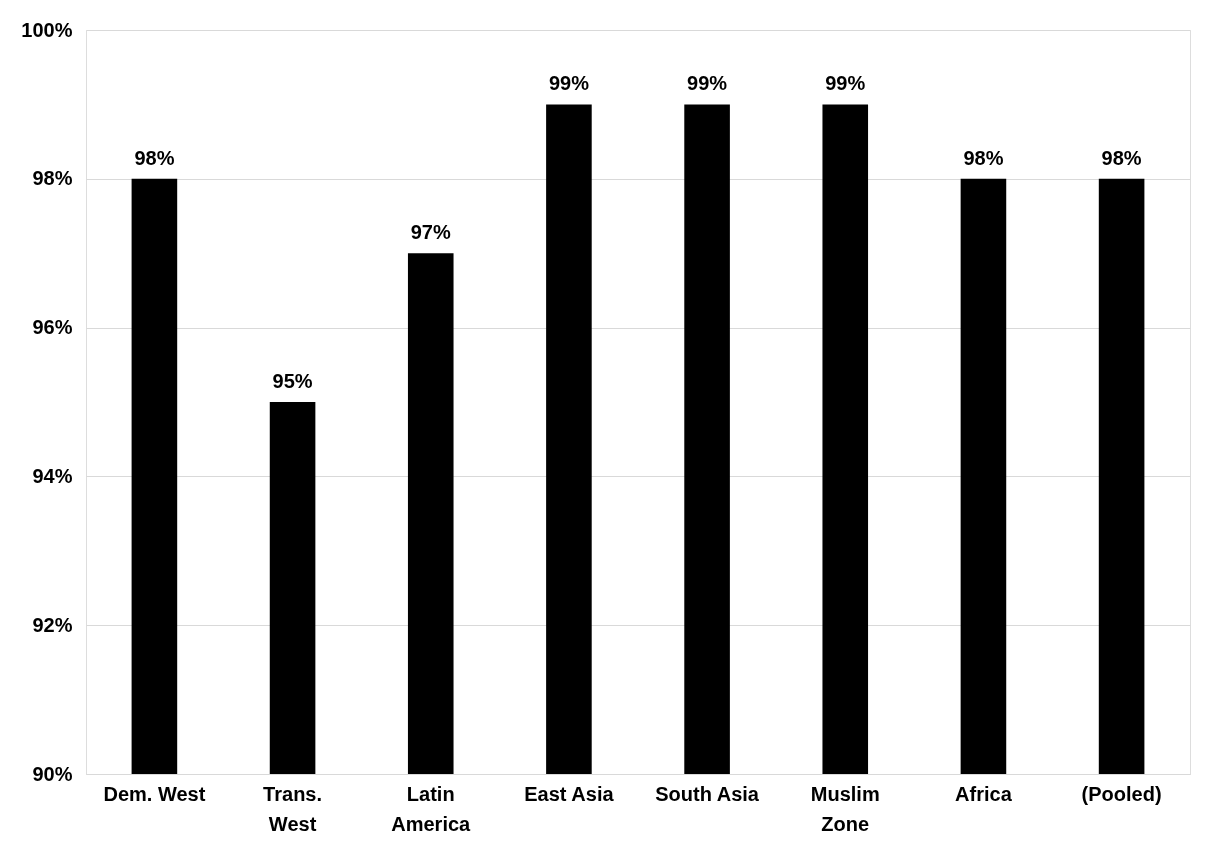 The height and width of the screenshot is (864, 1230). I want to click on data-label: 97%, so click(430, 232).